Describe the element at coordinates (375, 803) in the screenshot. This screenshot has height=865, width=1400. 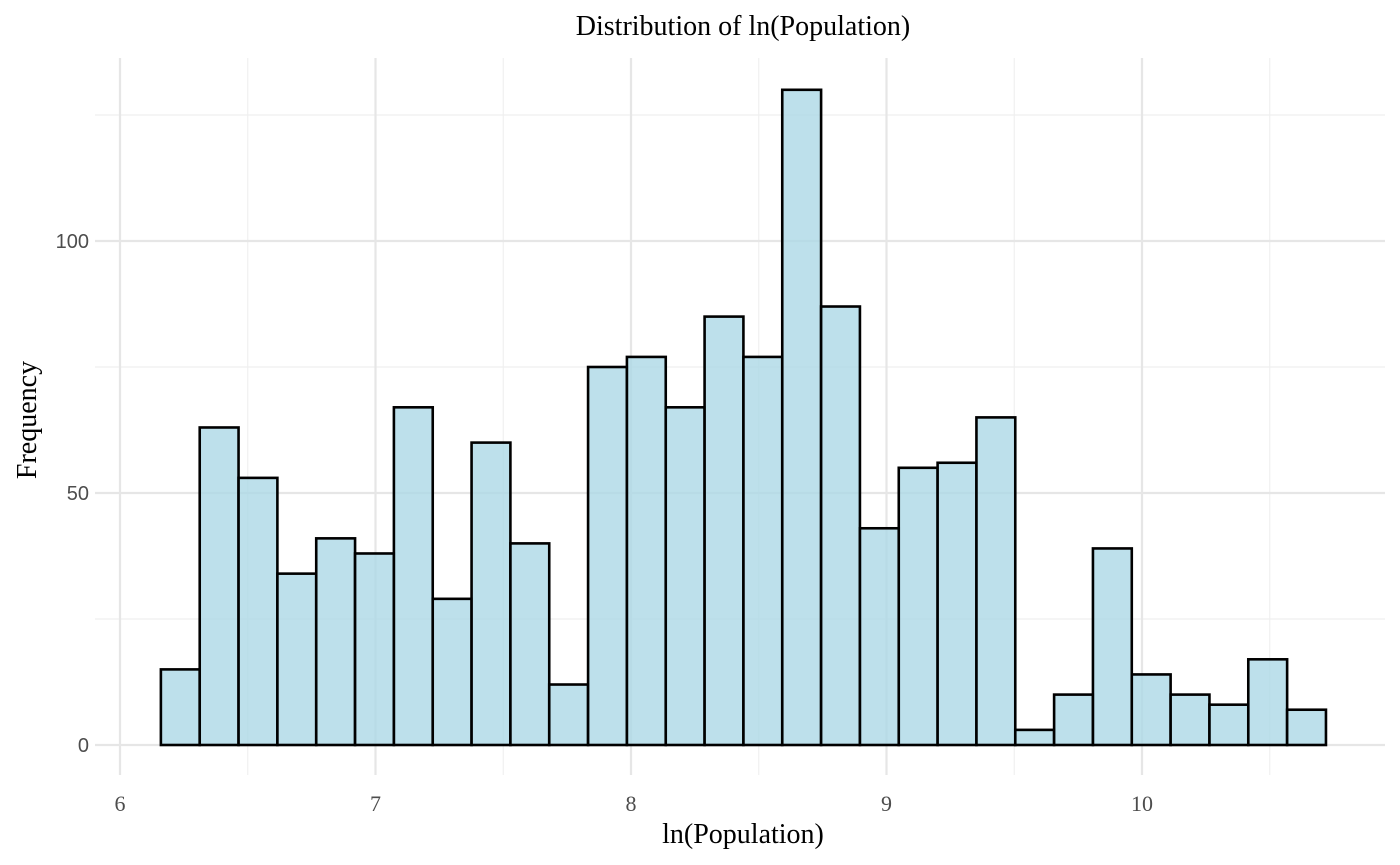
I see `x-tick-label: 7` at that location.